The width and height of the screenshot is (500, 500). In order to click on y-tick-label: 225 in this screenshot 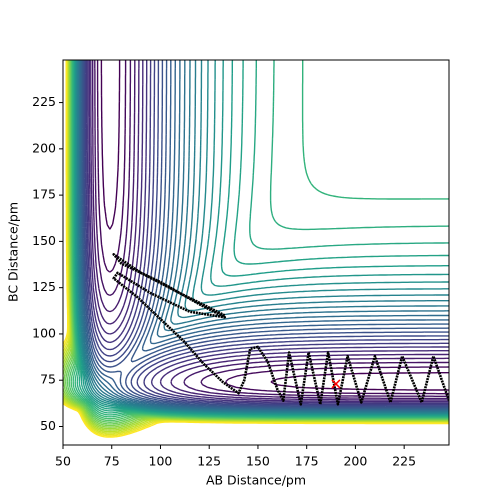, I will do `click(44, 101)`.